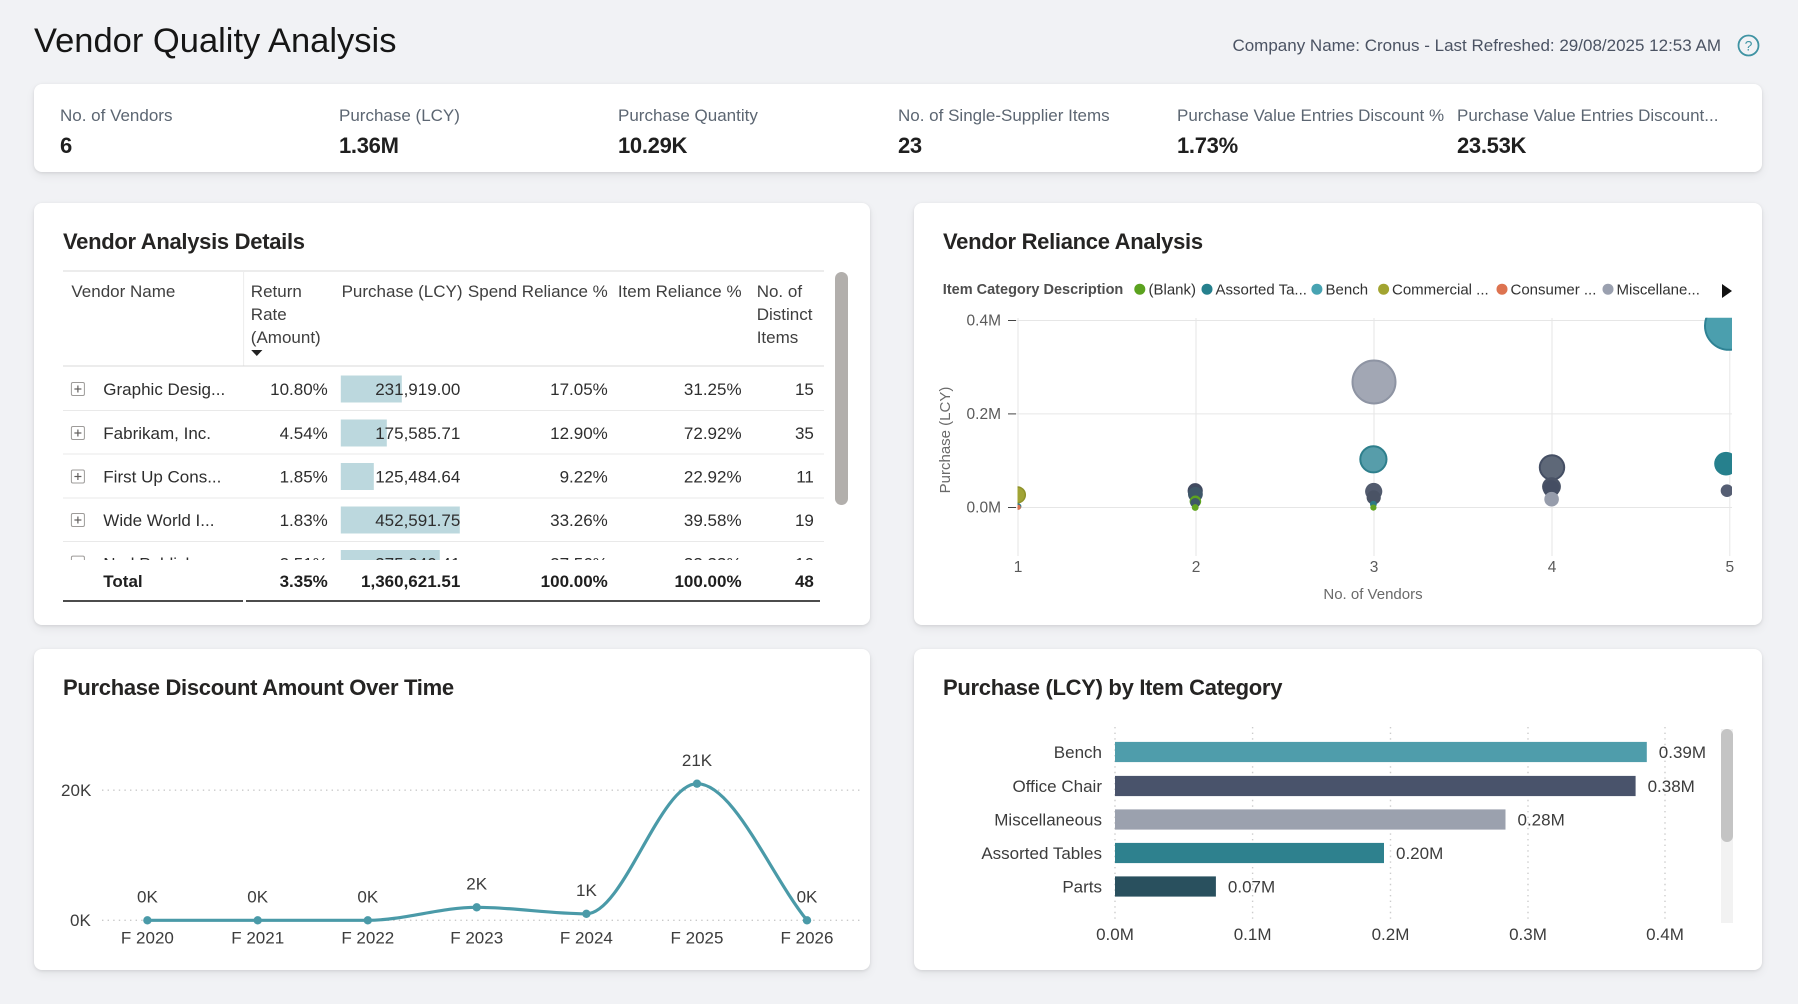 Image resolution: width=1798 pixels, height=1004 pixels. Describe the element at coordinates (780, 291) in the screenshot. I see `svg-text: No. of` at that location.